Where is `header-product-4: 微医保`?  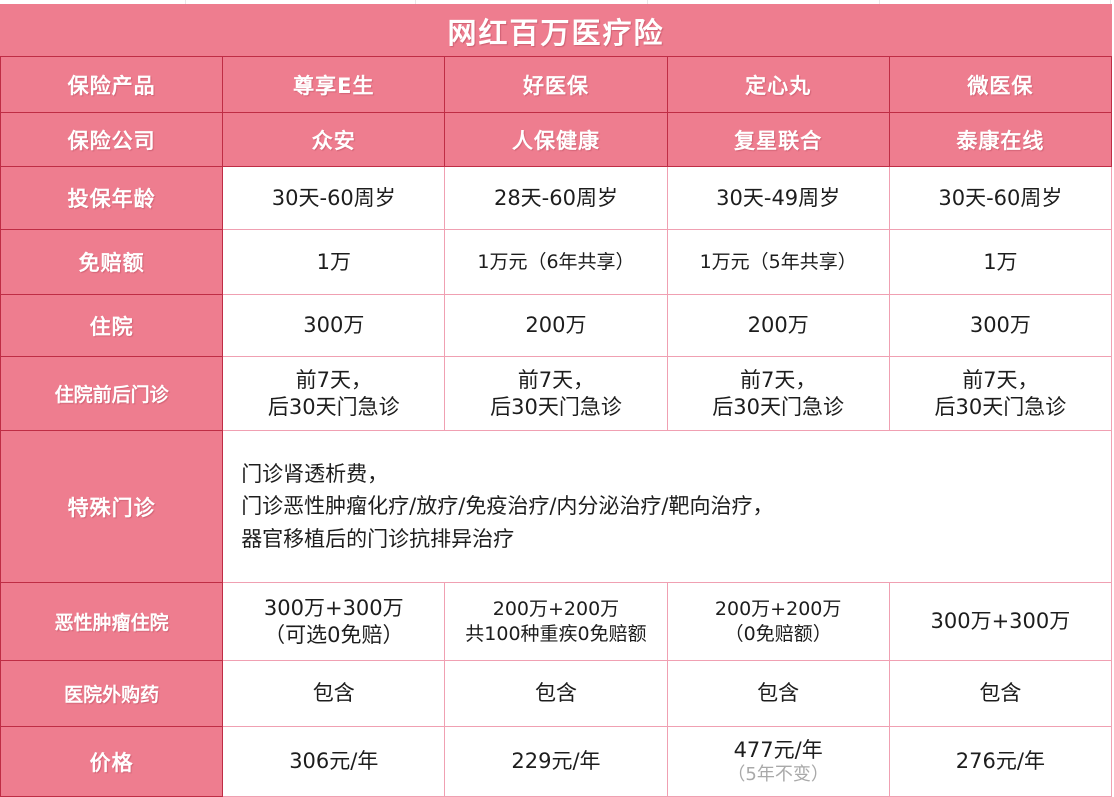
header-product-4: 微医保 is located at coordinates (1000, 84).